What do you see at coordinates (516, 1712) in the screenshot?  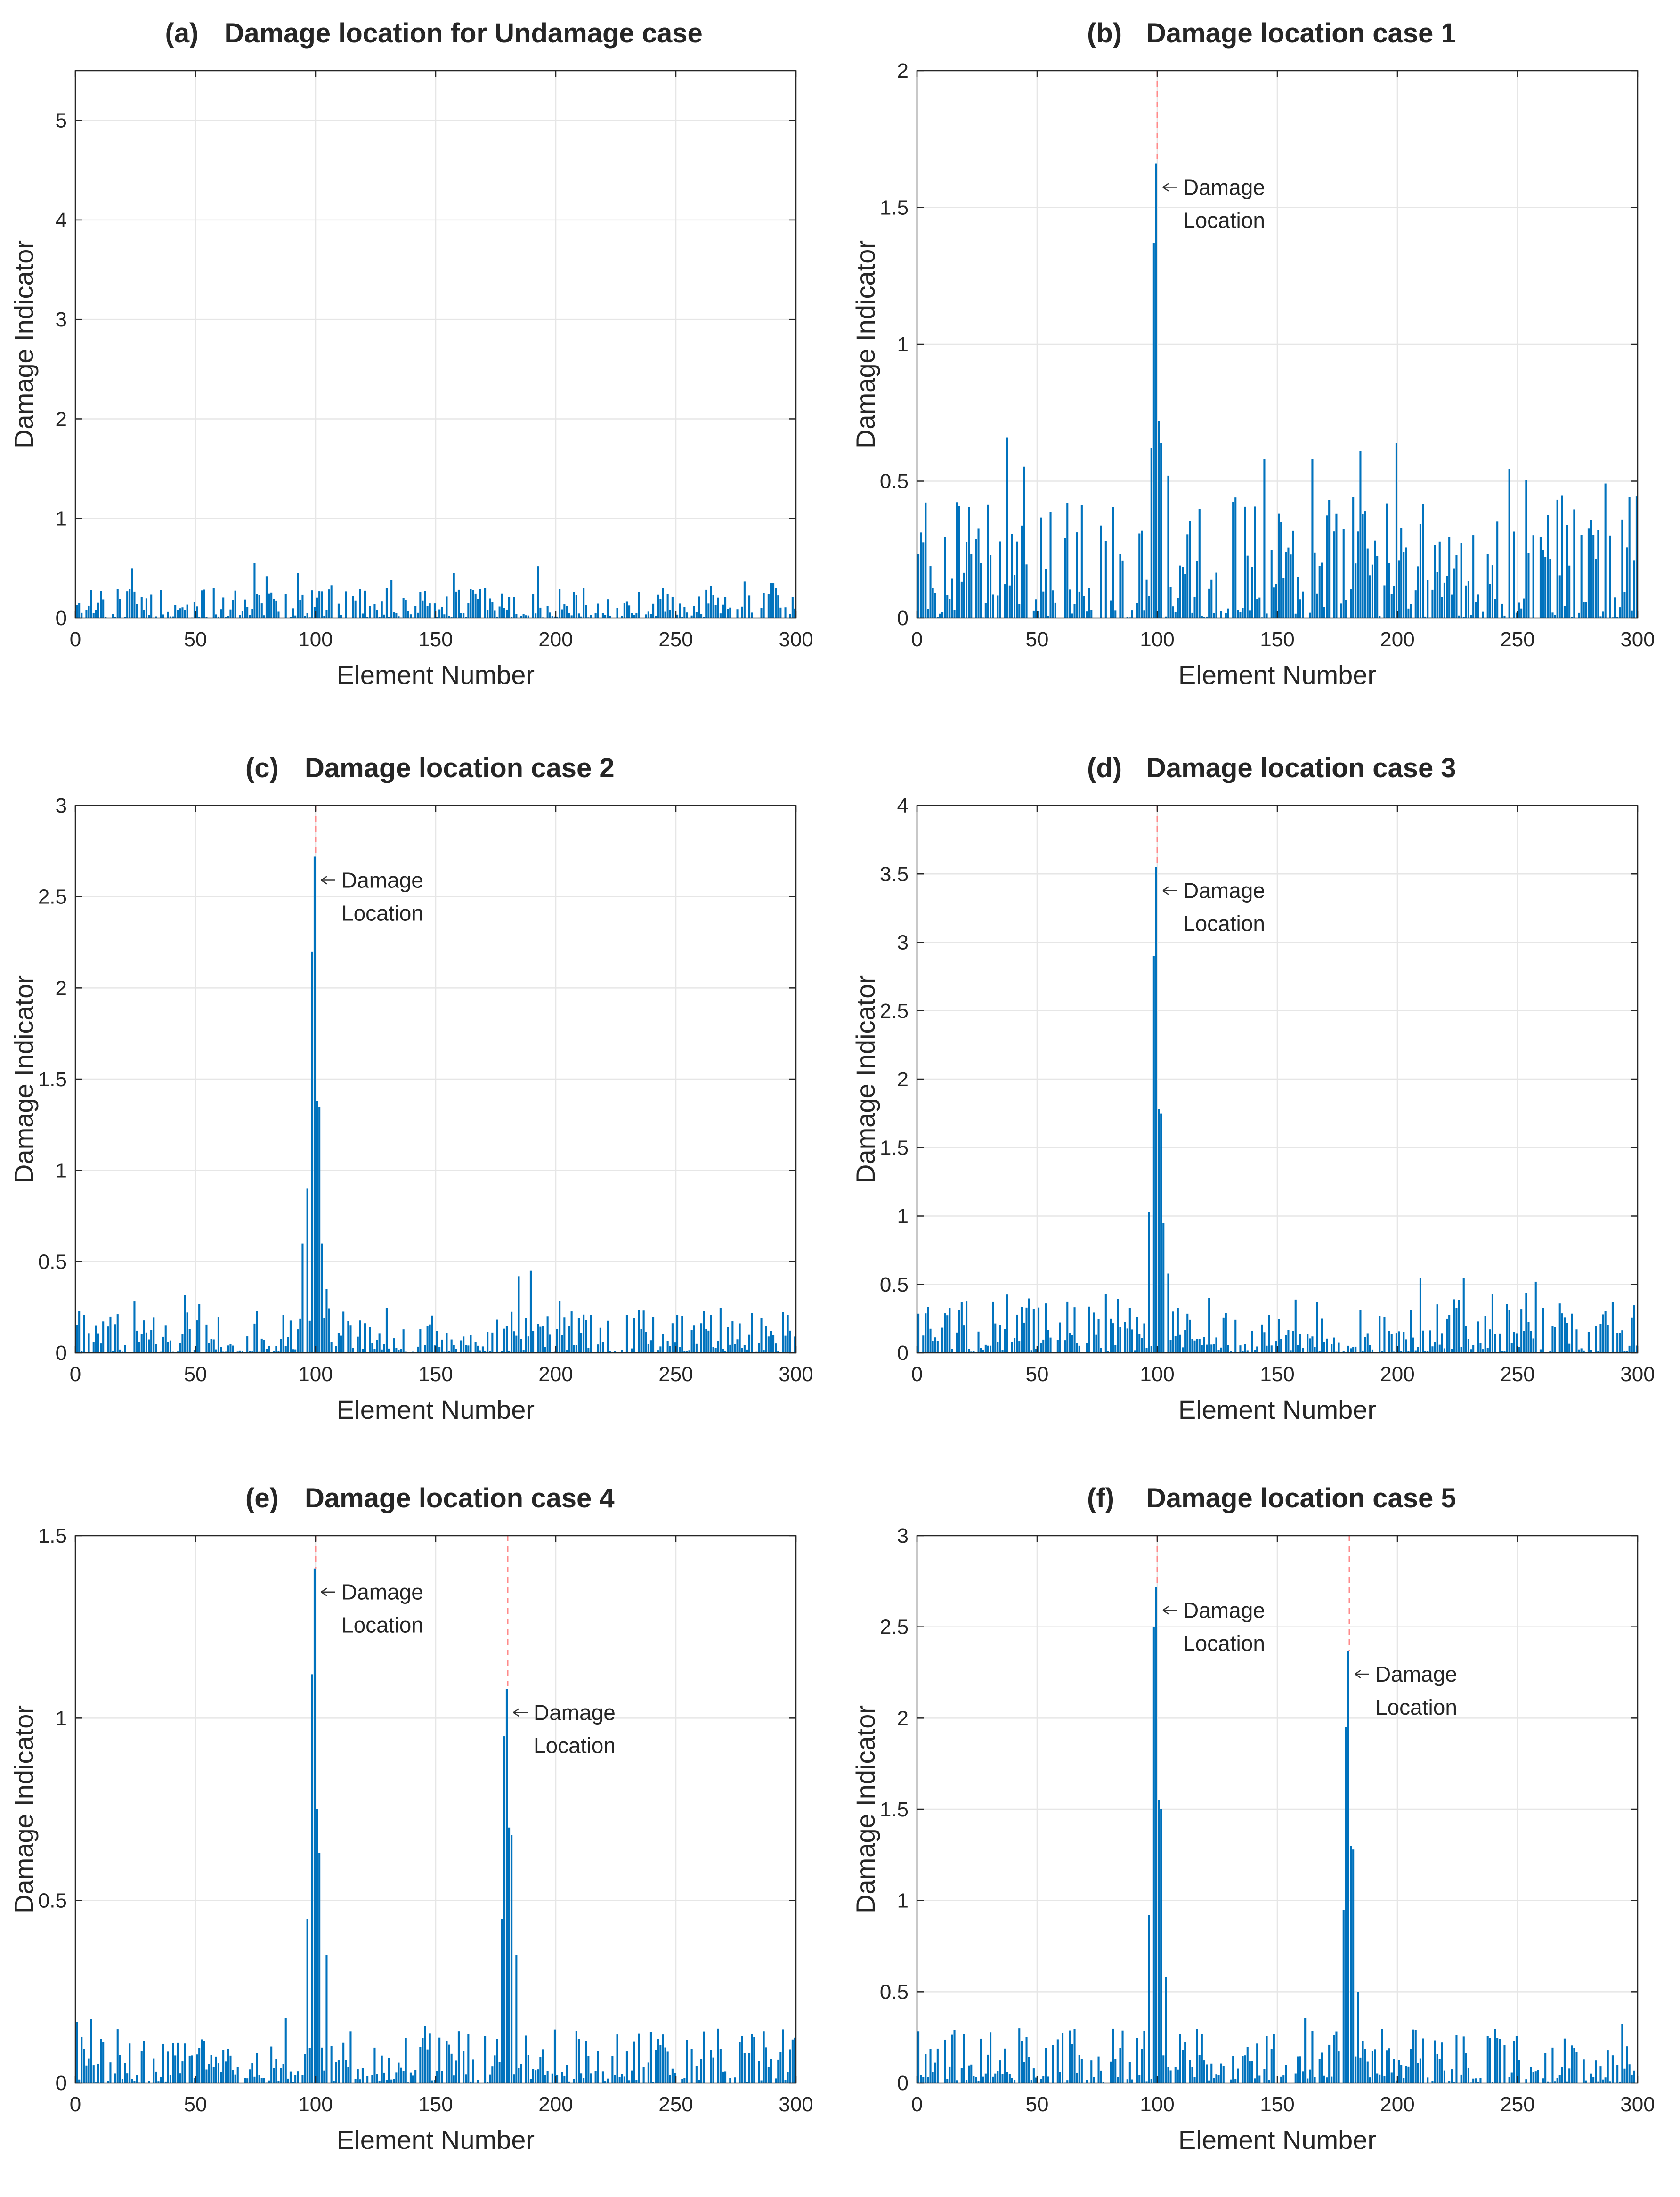 I see `arrow-head-icon` at bounding box center [516, 1712].